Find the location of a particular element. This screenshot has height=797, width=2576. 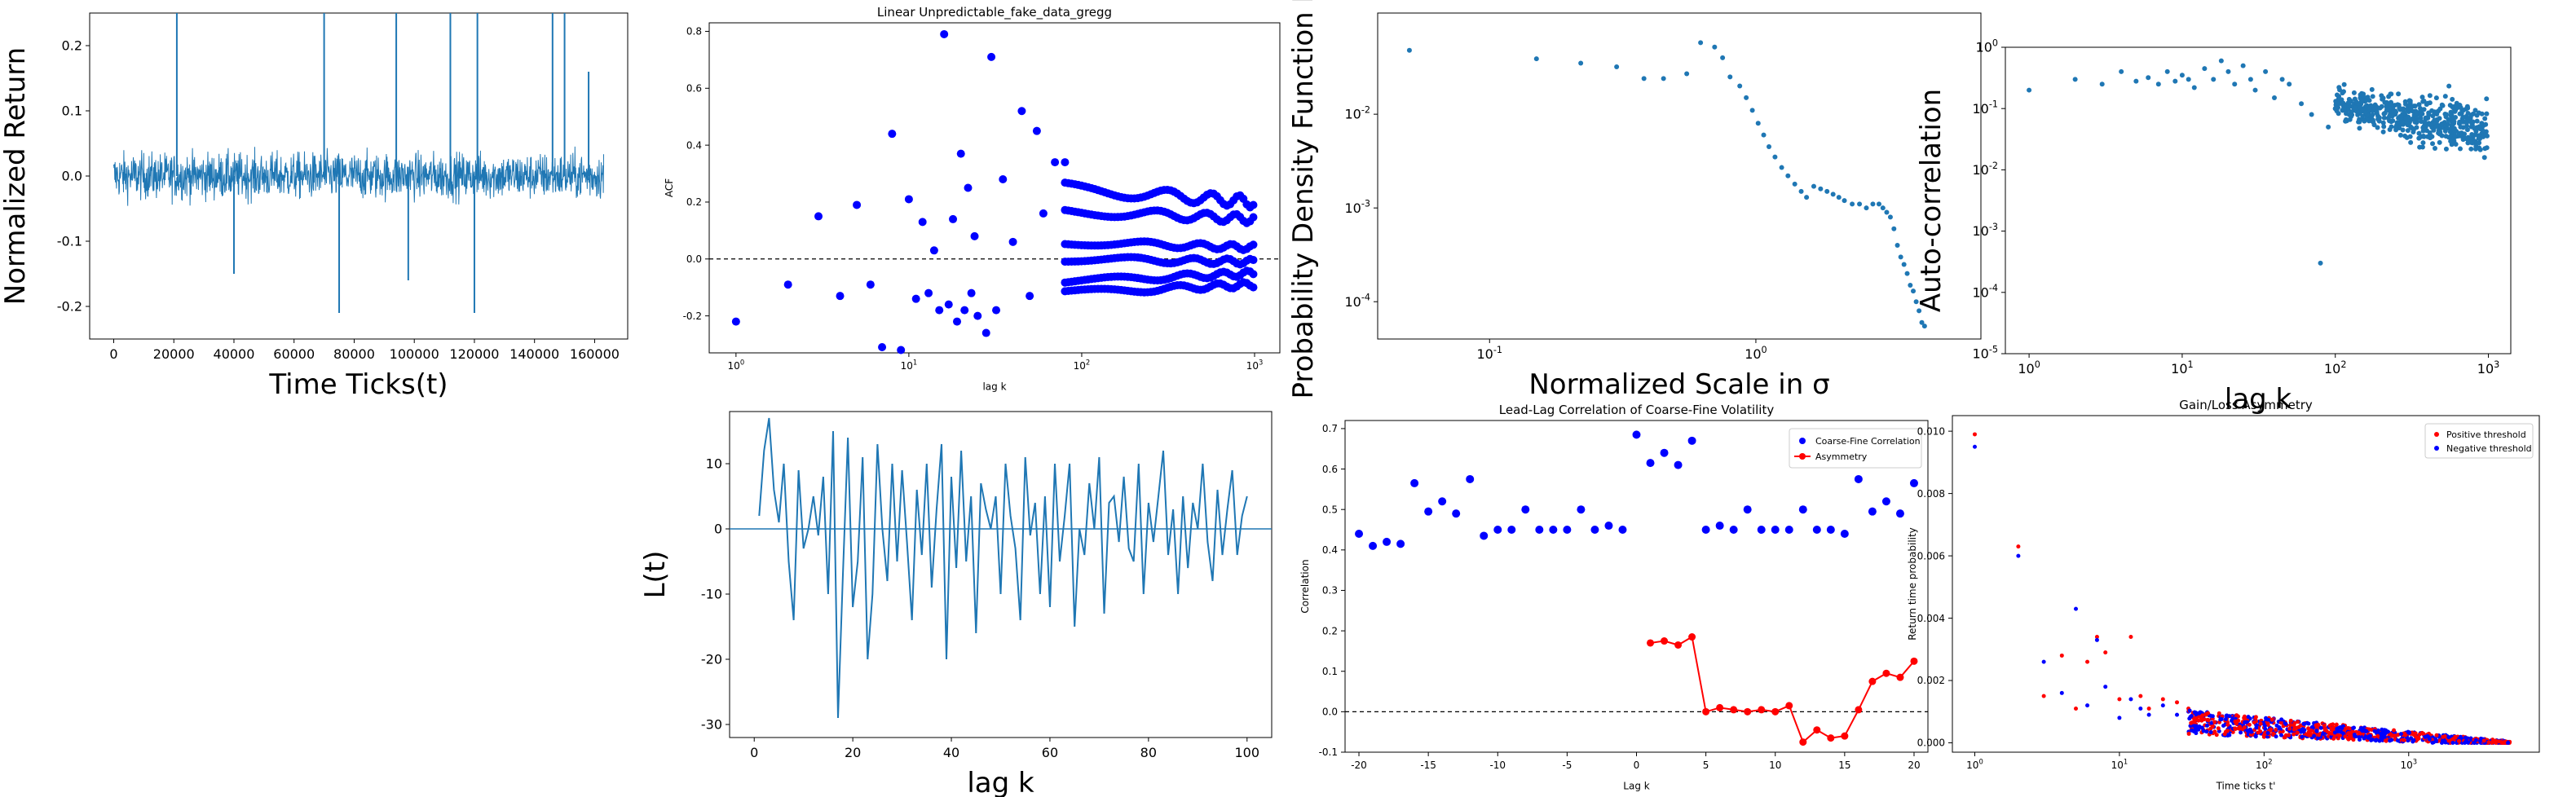

y-tick-label: 10⁻³ is located at coordinates (1357, 207).